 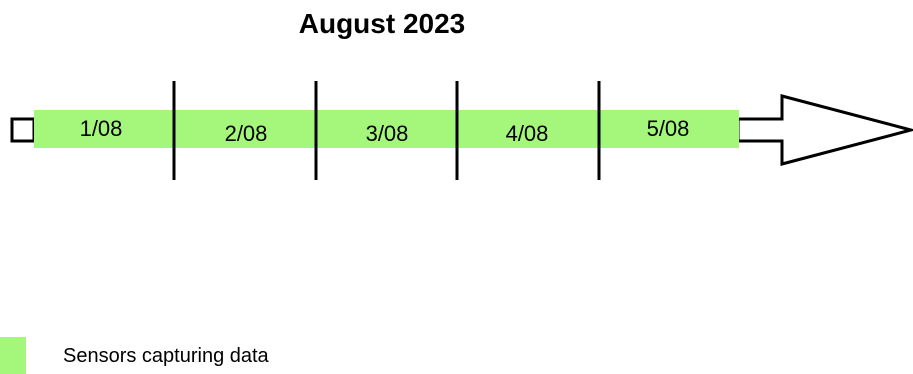 What do you see at coordinates (101, 128) in the screenshot?
I see `day-label: 1/08` at bounding box center [101, 128].